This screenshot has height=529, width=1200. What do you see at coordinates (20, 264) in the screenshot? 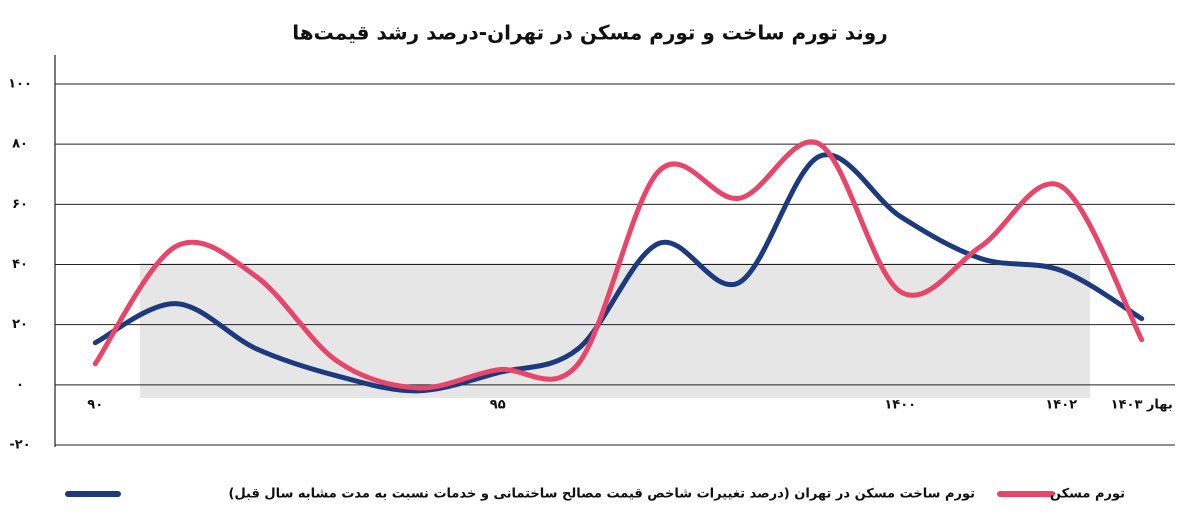
I see `y-tick-label: ۴۰` at bounding box center [20, 264].